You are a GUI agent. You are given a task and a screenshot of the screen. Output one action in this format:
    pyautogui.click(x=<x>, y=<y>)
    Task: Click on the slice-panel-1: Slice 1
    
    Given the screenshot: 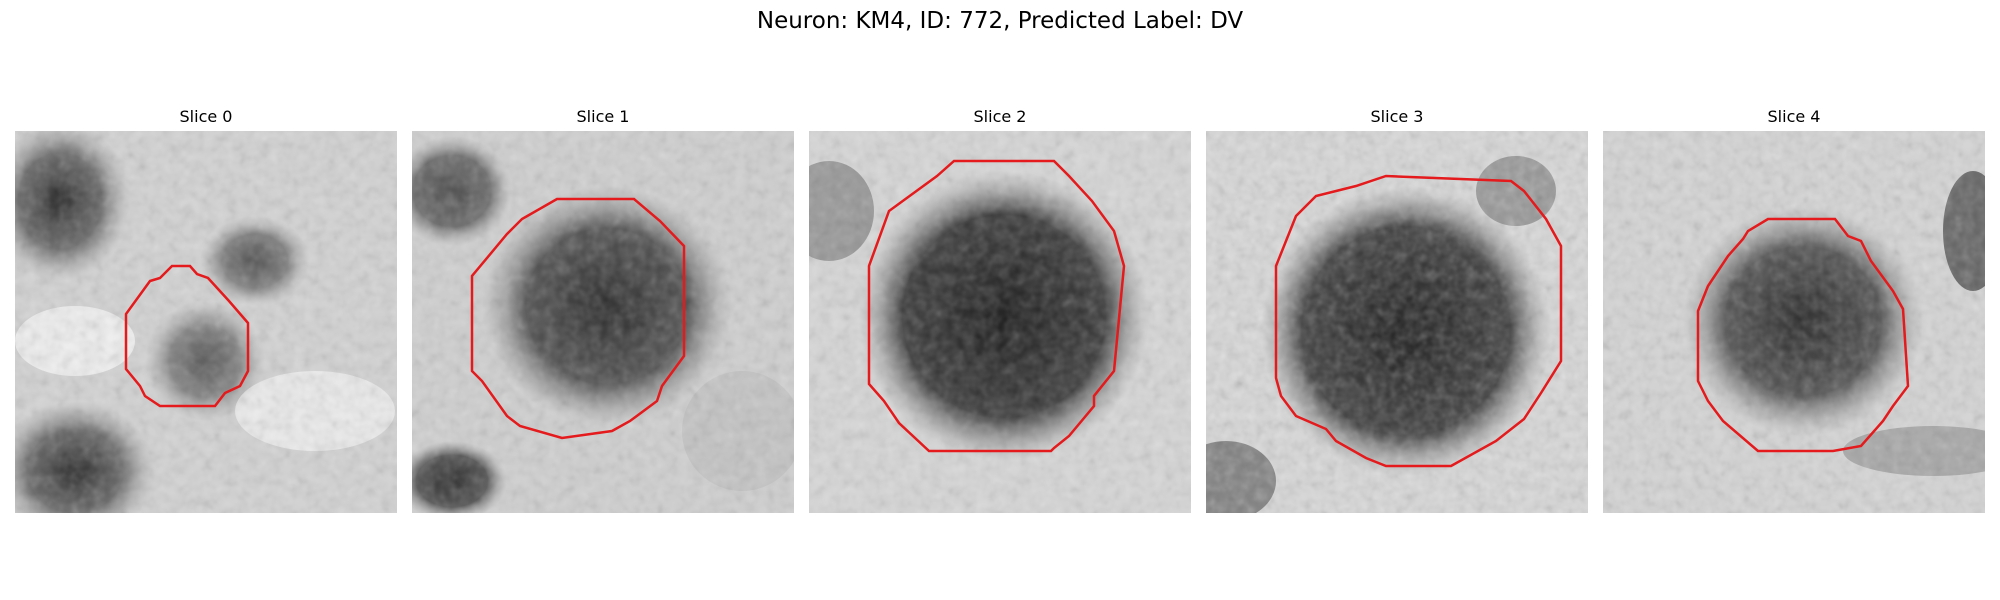 What is the action you would take?
    pyautogui.click(x=603, y=310)
    